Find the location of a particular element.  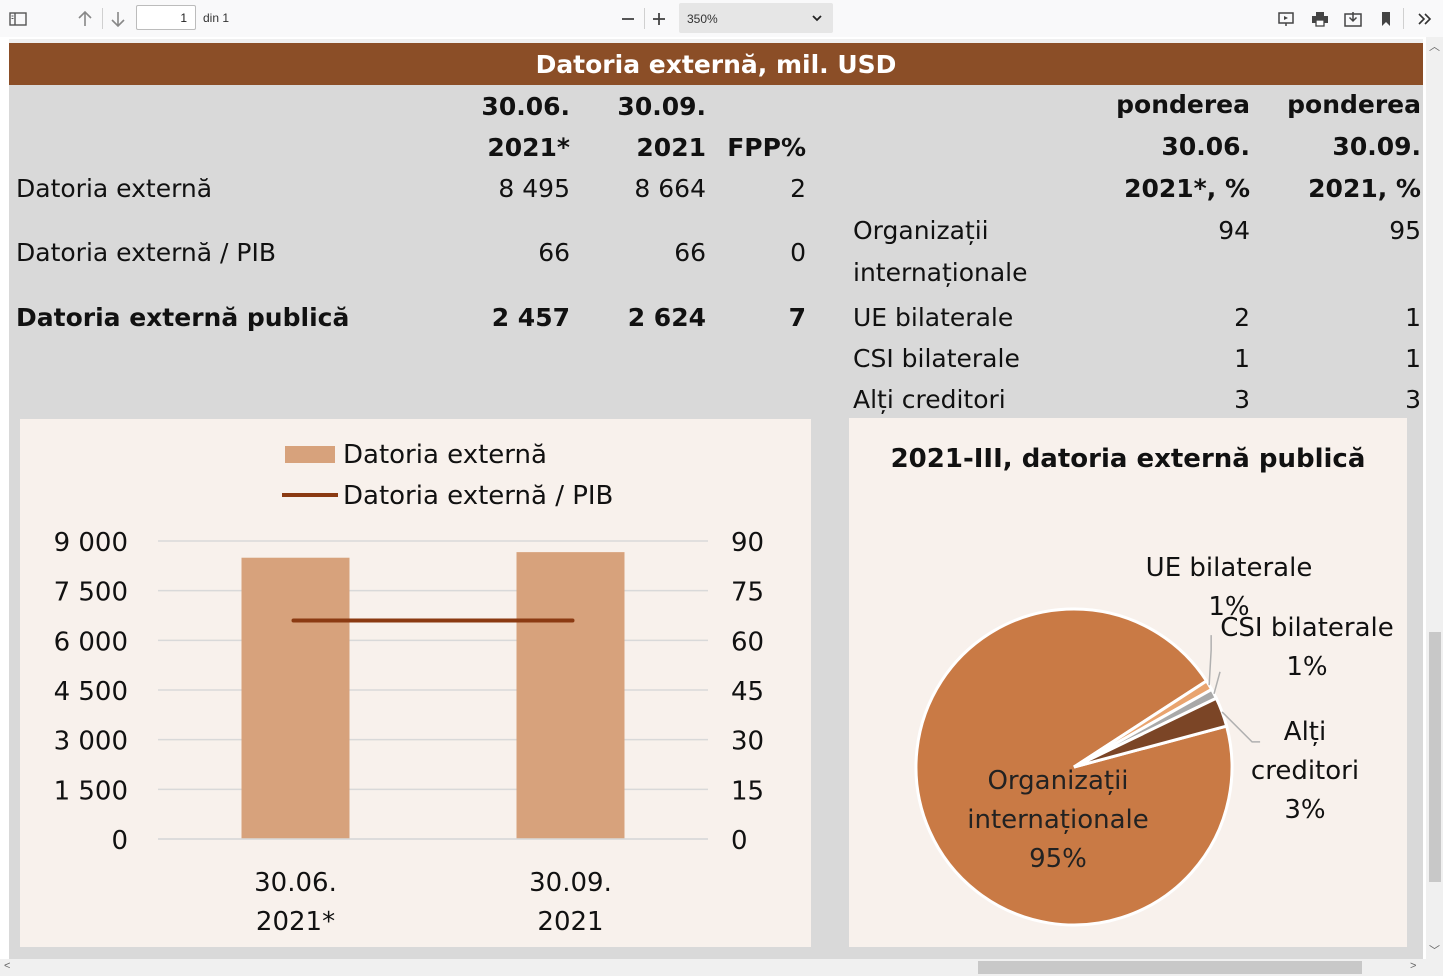

column-header-2-line1: 30.09. is located at coordinates (661, 106).